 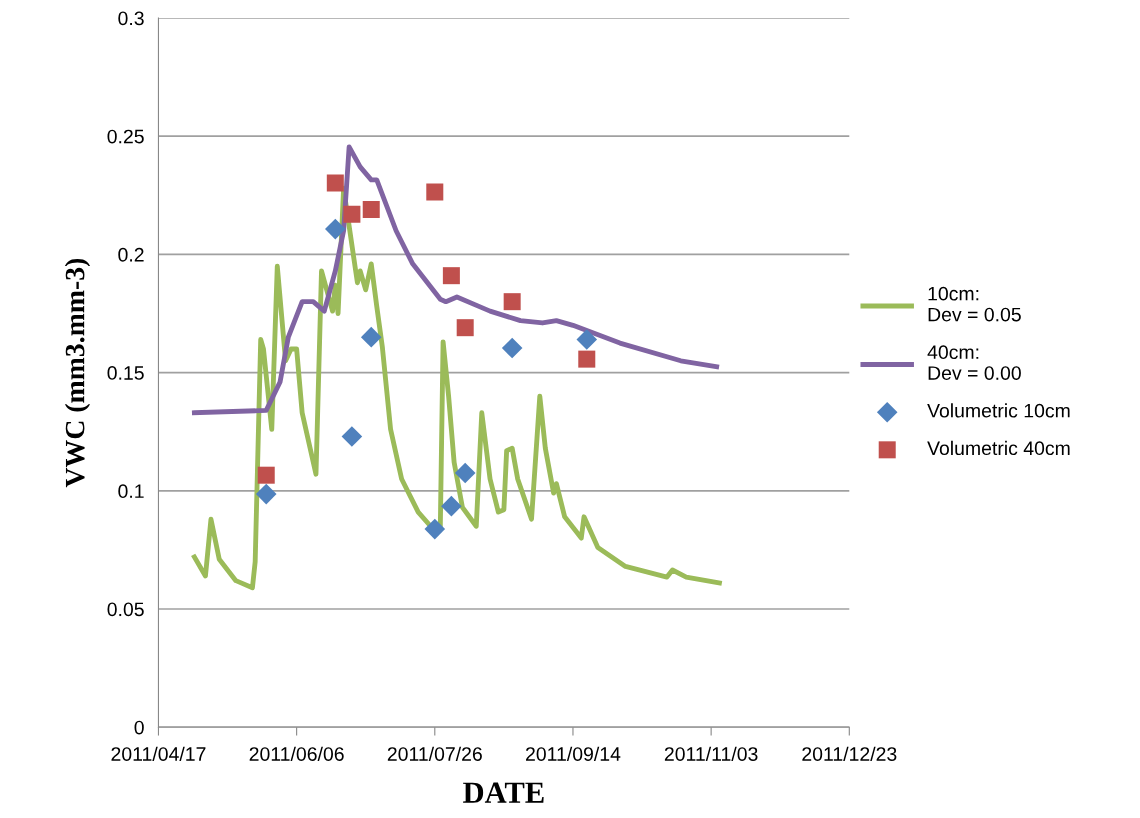 What do you see at coordinates (849, 753) in the screenshot?
I see `x-tick-label: 2011/12/23` at bounding box center [849, 753].